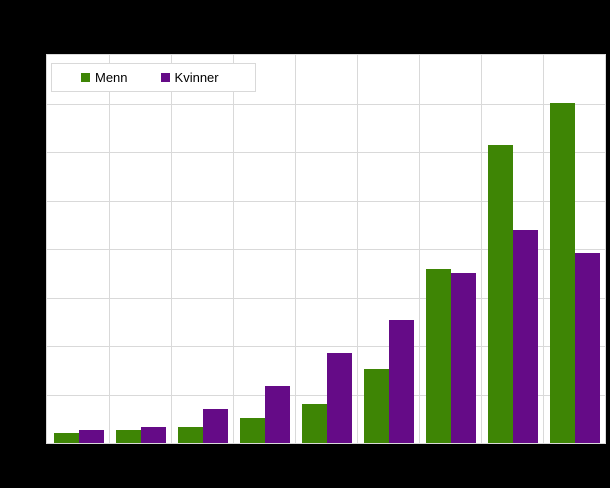  I want to click on legend-label-kvinner: Kvinner, so click(196, 77).